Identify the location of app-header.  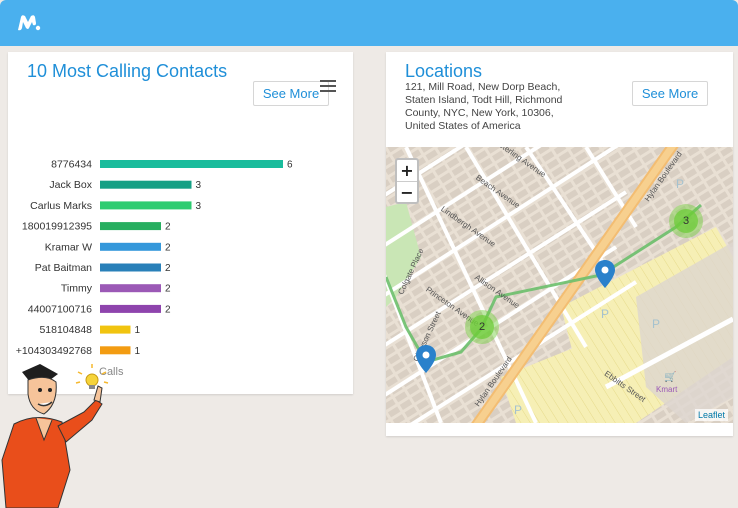
(369, 23).